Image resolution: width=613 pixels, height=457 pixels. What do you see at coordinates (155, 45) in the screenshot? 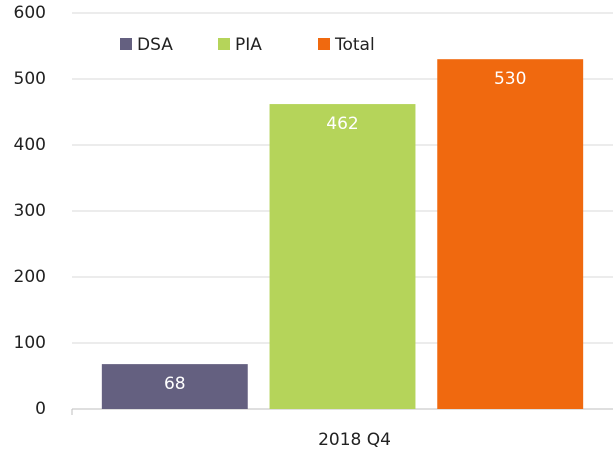
I see `legend-label: DSA` at bounding box center [155, 45].